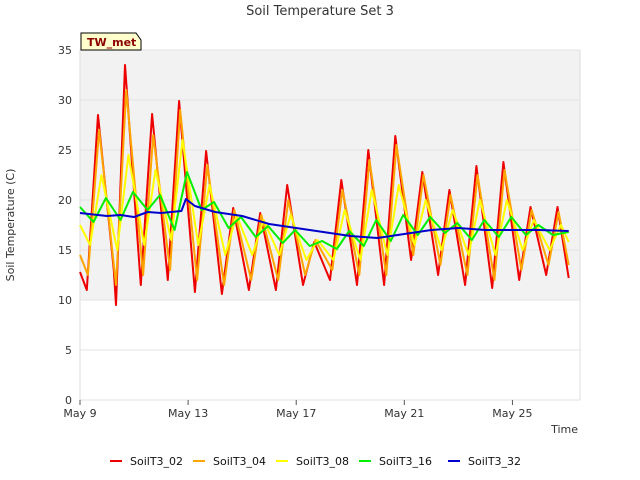 This screenshot has height=480, width=640. I want to click on legend-label: SoilT3_32, so click(494, 461).